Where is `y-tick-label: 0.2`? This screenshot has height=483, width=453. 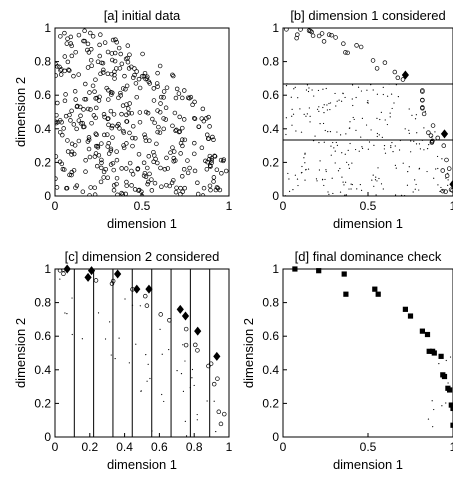
y-tick-label: 0.2 is located at coordinates (42, 403).